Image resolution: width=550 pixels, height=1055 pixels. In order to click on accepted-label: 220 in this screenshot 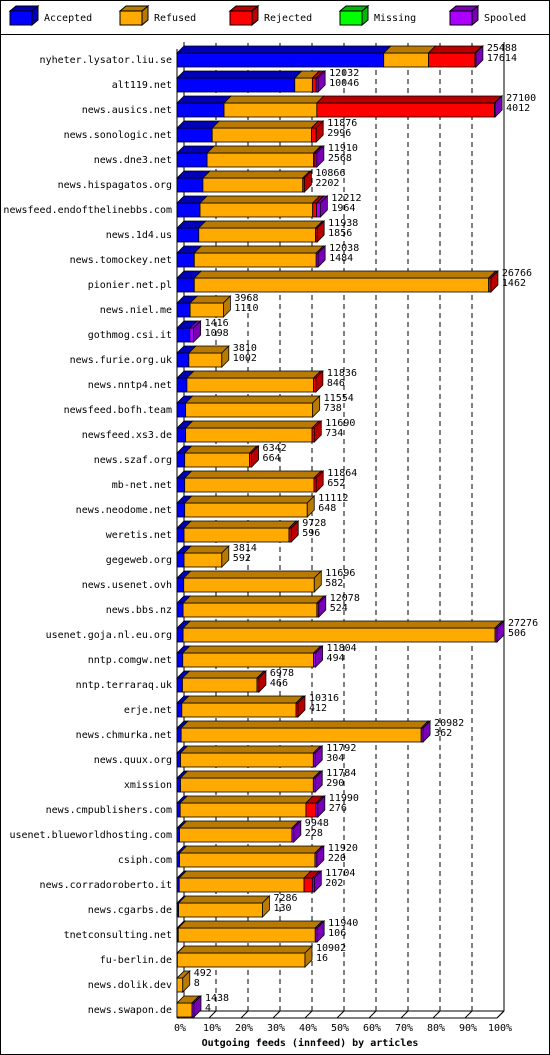, I will do `click(337, 858)`.